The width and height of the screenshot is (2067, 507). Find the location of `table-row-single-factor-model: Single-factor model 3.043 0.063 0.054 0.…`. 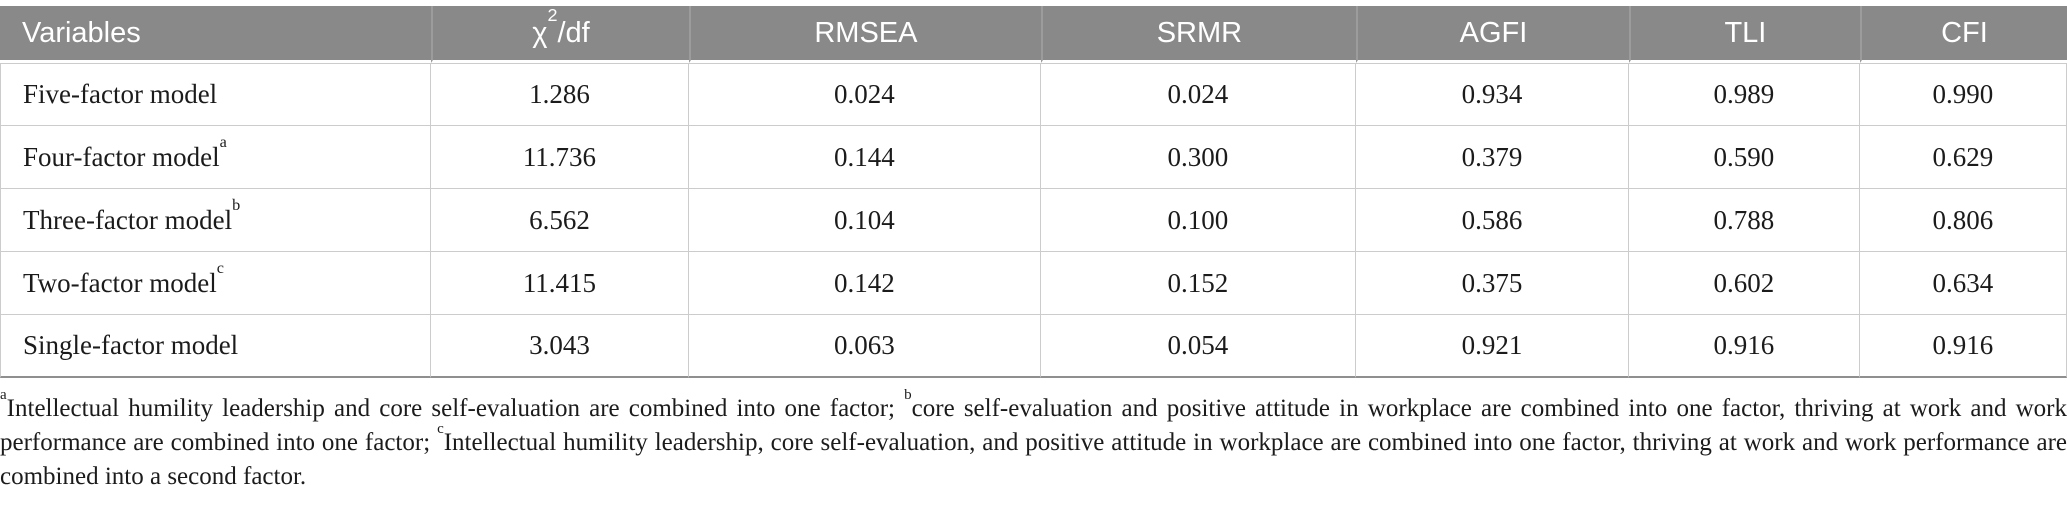

table-row-single-factor-model: Single-factor model 3.043 0.063 0.054 0.… is located at coordinates (1033, 346).